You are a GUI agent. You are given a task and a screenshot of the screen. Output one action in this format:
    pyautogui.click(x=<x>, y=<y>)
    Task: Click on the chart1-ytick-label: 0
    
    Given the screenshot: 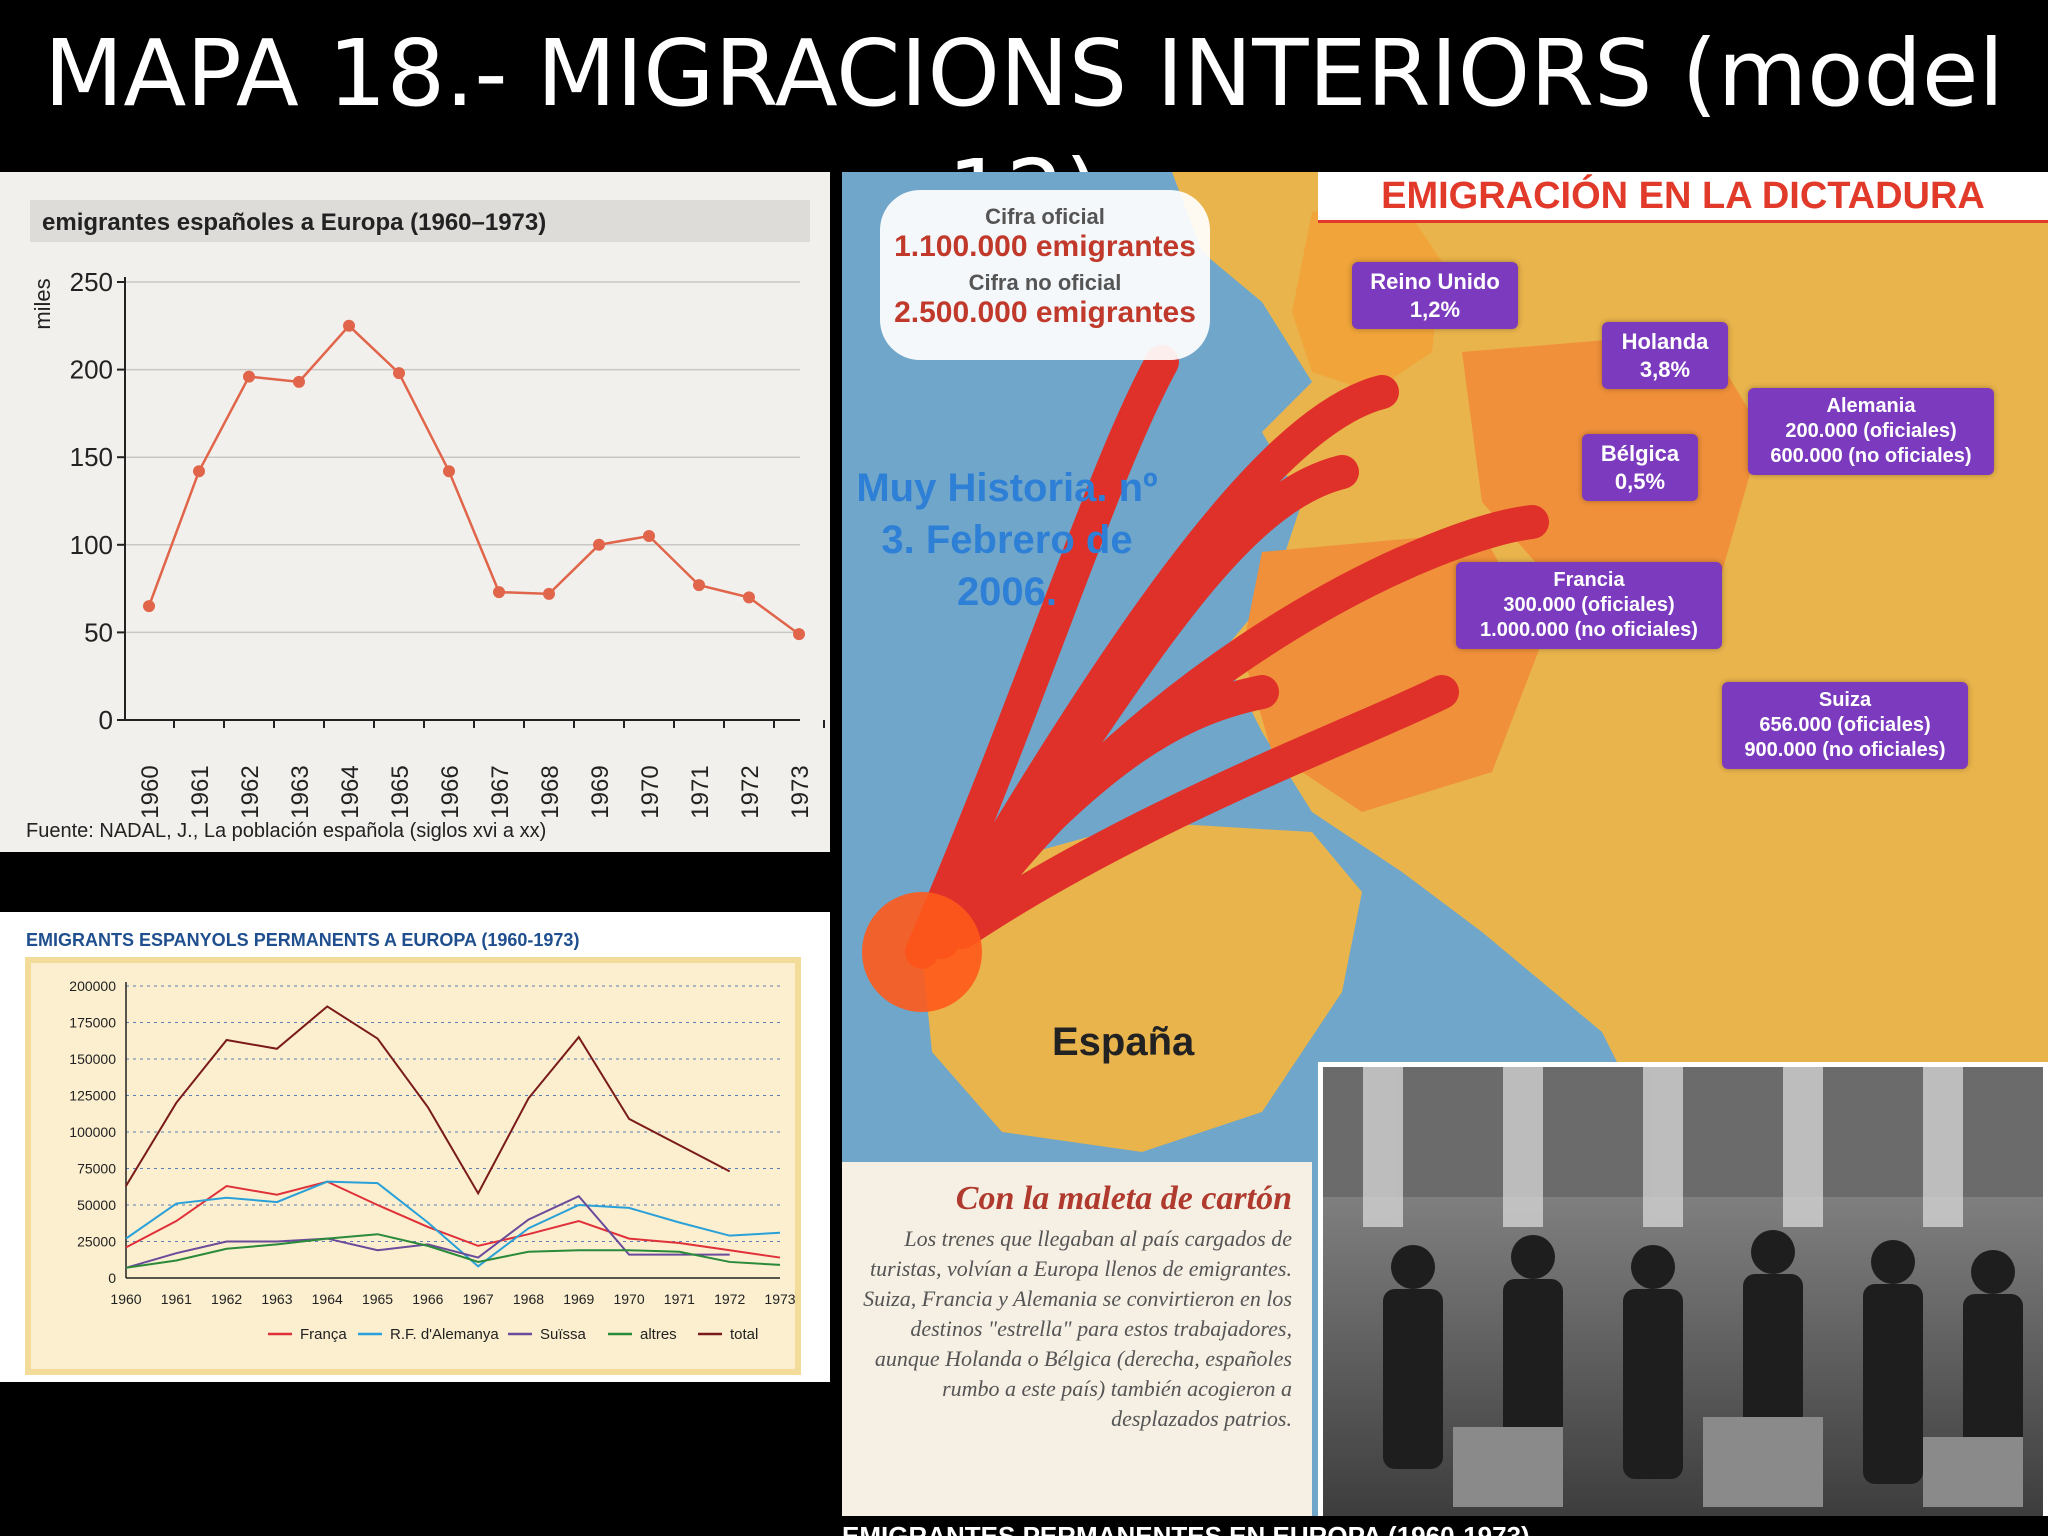 What is the action you would take?
    pyautogui.click(x=106, y=720)
    